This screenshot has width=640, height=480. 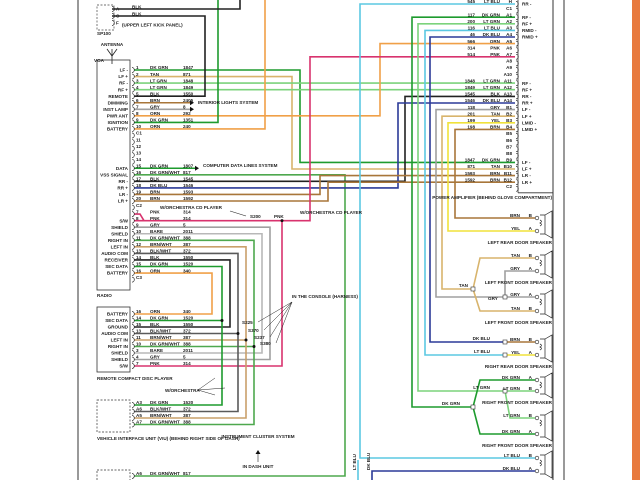 I want to click on orchestra-label-2: W/ORCHESTRA CD PLAYER, so click(x=331, y=212).